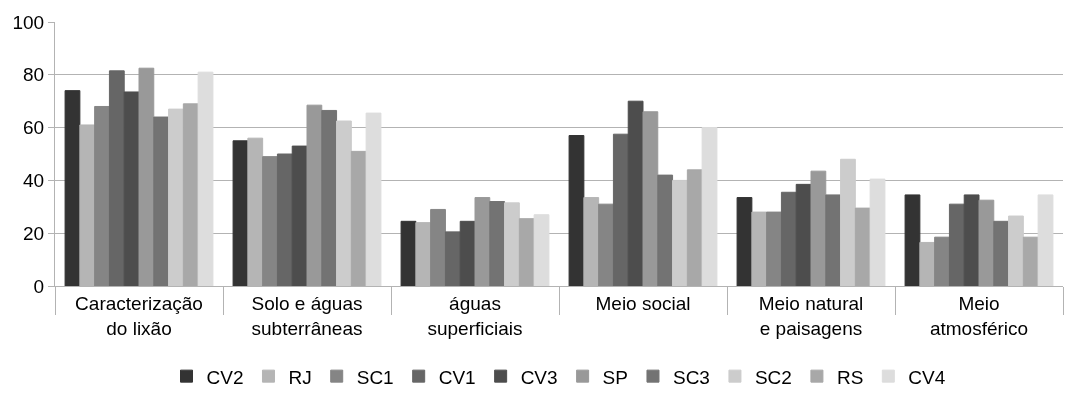 This screenshot has width=1075, height=407. I want to click on y-tick-label: 20, so click(34, 233).